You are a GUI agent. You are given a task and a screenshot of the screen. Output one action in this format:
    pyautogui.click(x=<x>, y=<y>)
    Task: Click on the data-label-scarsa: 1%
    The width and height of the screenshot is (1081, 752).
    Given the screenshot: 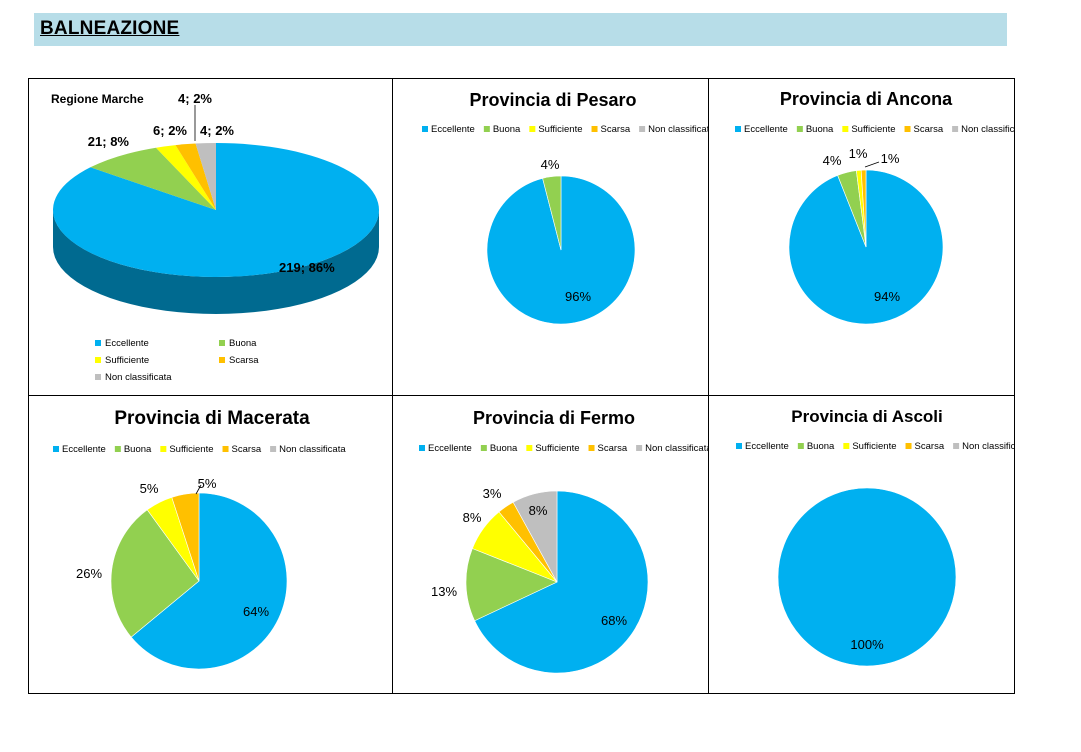 What is the action you would take?
    pyautogui.click(x=890, y=158)
    